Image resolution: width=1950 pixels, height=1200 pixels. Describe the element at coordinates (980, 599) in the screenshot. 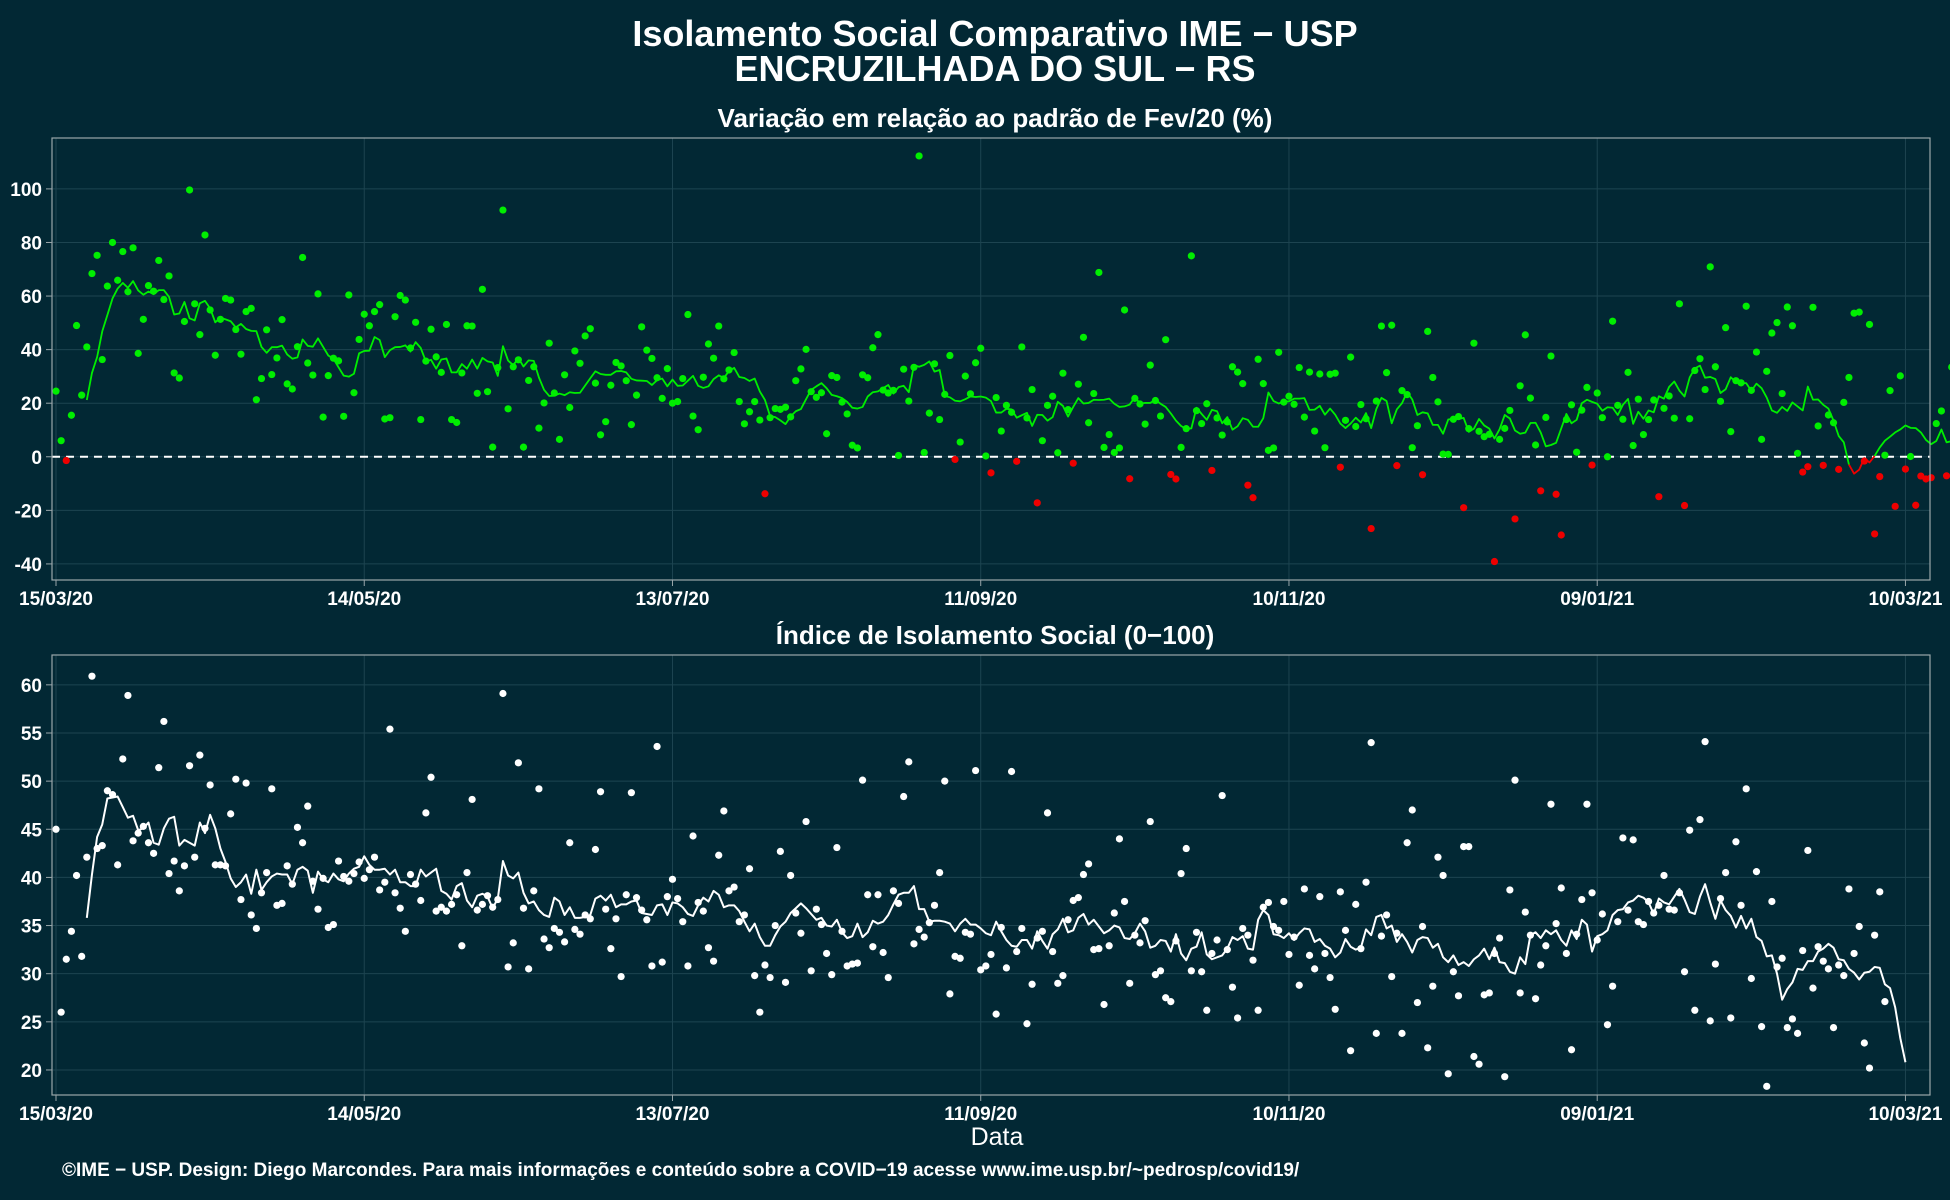

I see `variation-x-tick-label: 11/09/20` at that location.